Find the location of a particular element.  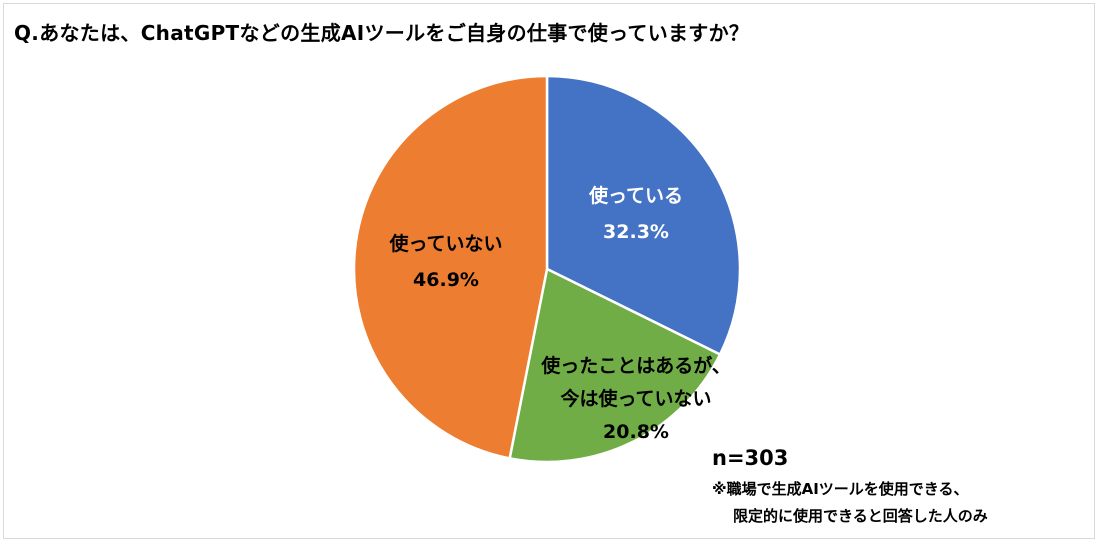

note-line-2: 限定的に使用できると回答した人のみ is located at coordinates (860, 516).